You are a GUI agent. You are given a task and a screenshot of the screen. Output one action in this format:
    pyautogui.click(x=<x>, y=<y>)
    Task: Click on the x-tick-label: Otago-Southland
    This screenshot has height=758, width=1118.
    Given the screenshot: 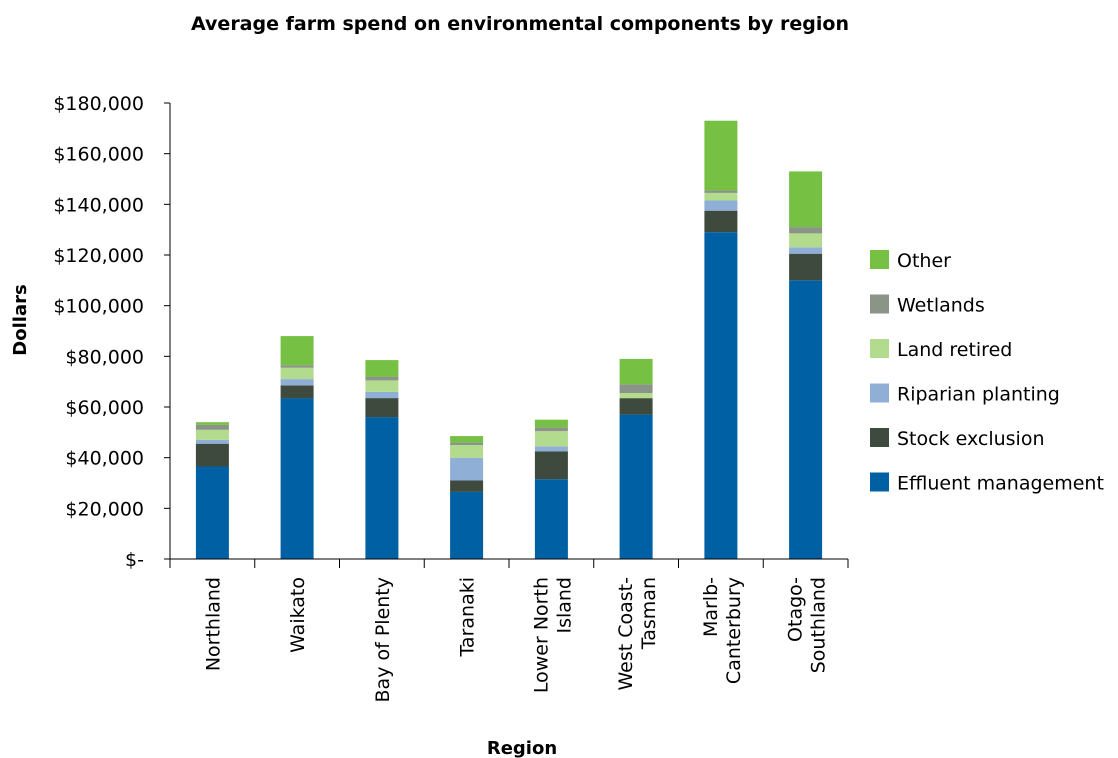 What is the action you would take?
    pyautogui.click(x=807, y=625)
    